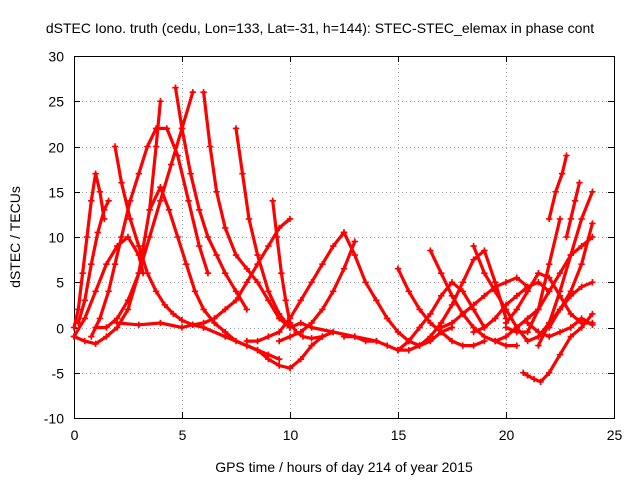 The width and height of the screenshot is (640, 480). Describe the element at coordinates (54, 419) in the screenshot. I see `y-tick-label: -10` at that location.